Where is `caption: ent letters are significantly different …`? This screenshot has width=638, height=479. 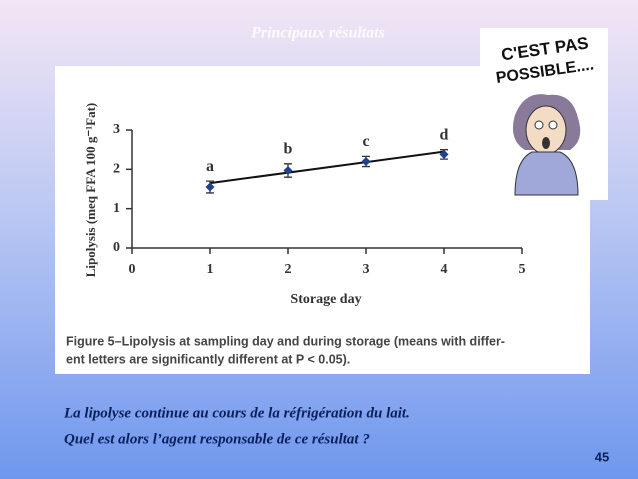 caption: ent letters are significantly different … is located at coordinates (208, 359).